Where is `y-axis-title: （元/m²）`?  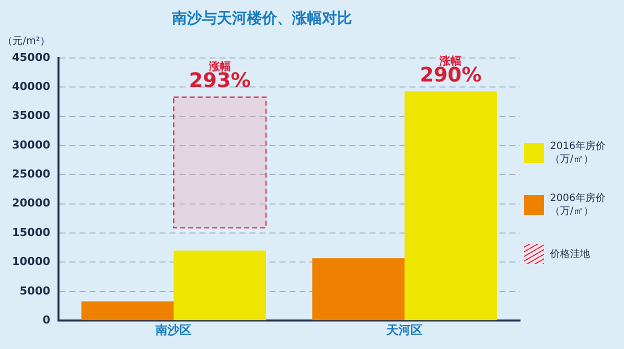
y-axis-title: （元/m²） is located at coordinates (26, 41).